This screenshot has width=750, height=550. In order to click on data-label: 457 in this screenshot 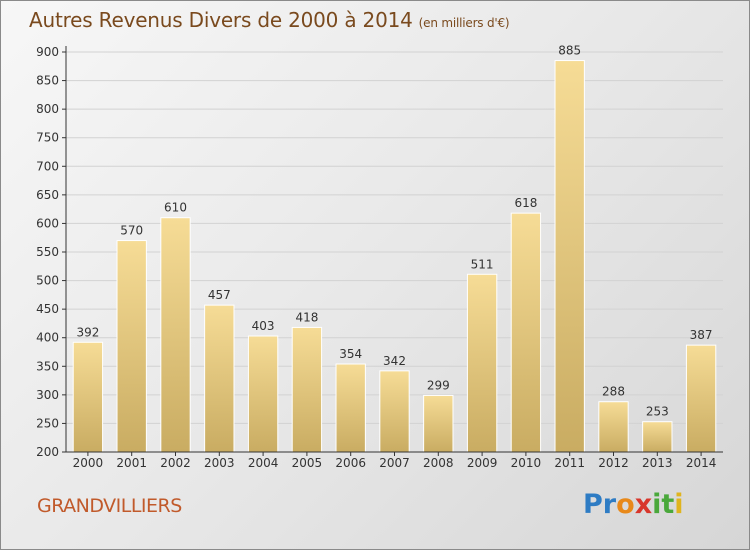, I will do `click(219, 295)`.